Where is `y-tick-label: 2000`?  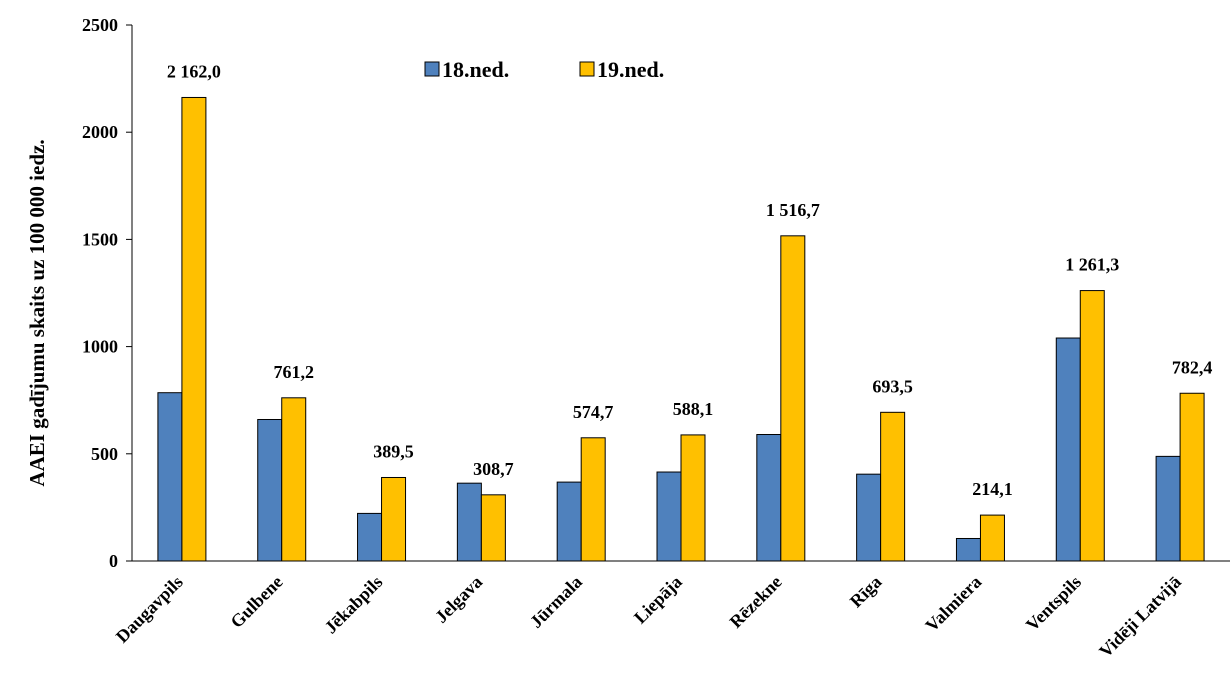 y-tick-label: 2000 is located at coordinates (100, 132).